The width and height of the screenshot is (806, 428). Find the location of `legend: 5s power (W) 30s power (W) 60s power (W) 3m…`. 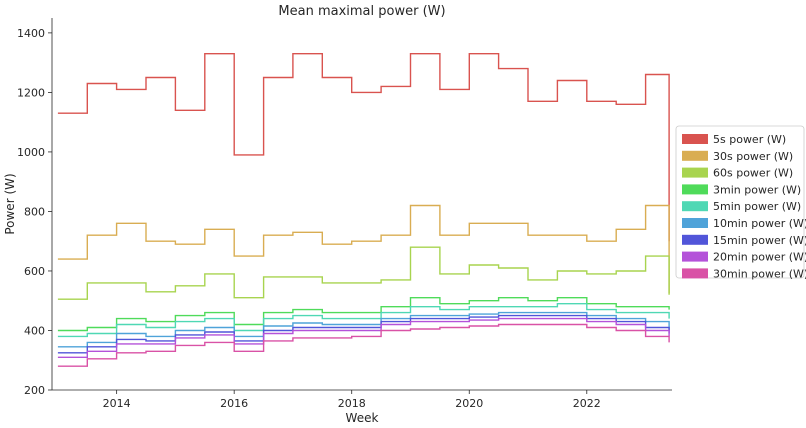

legend: 5s power (W) 30s power (W) 60s power (W) 3m… is located at coordinates (740, 202).